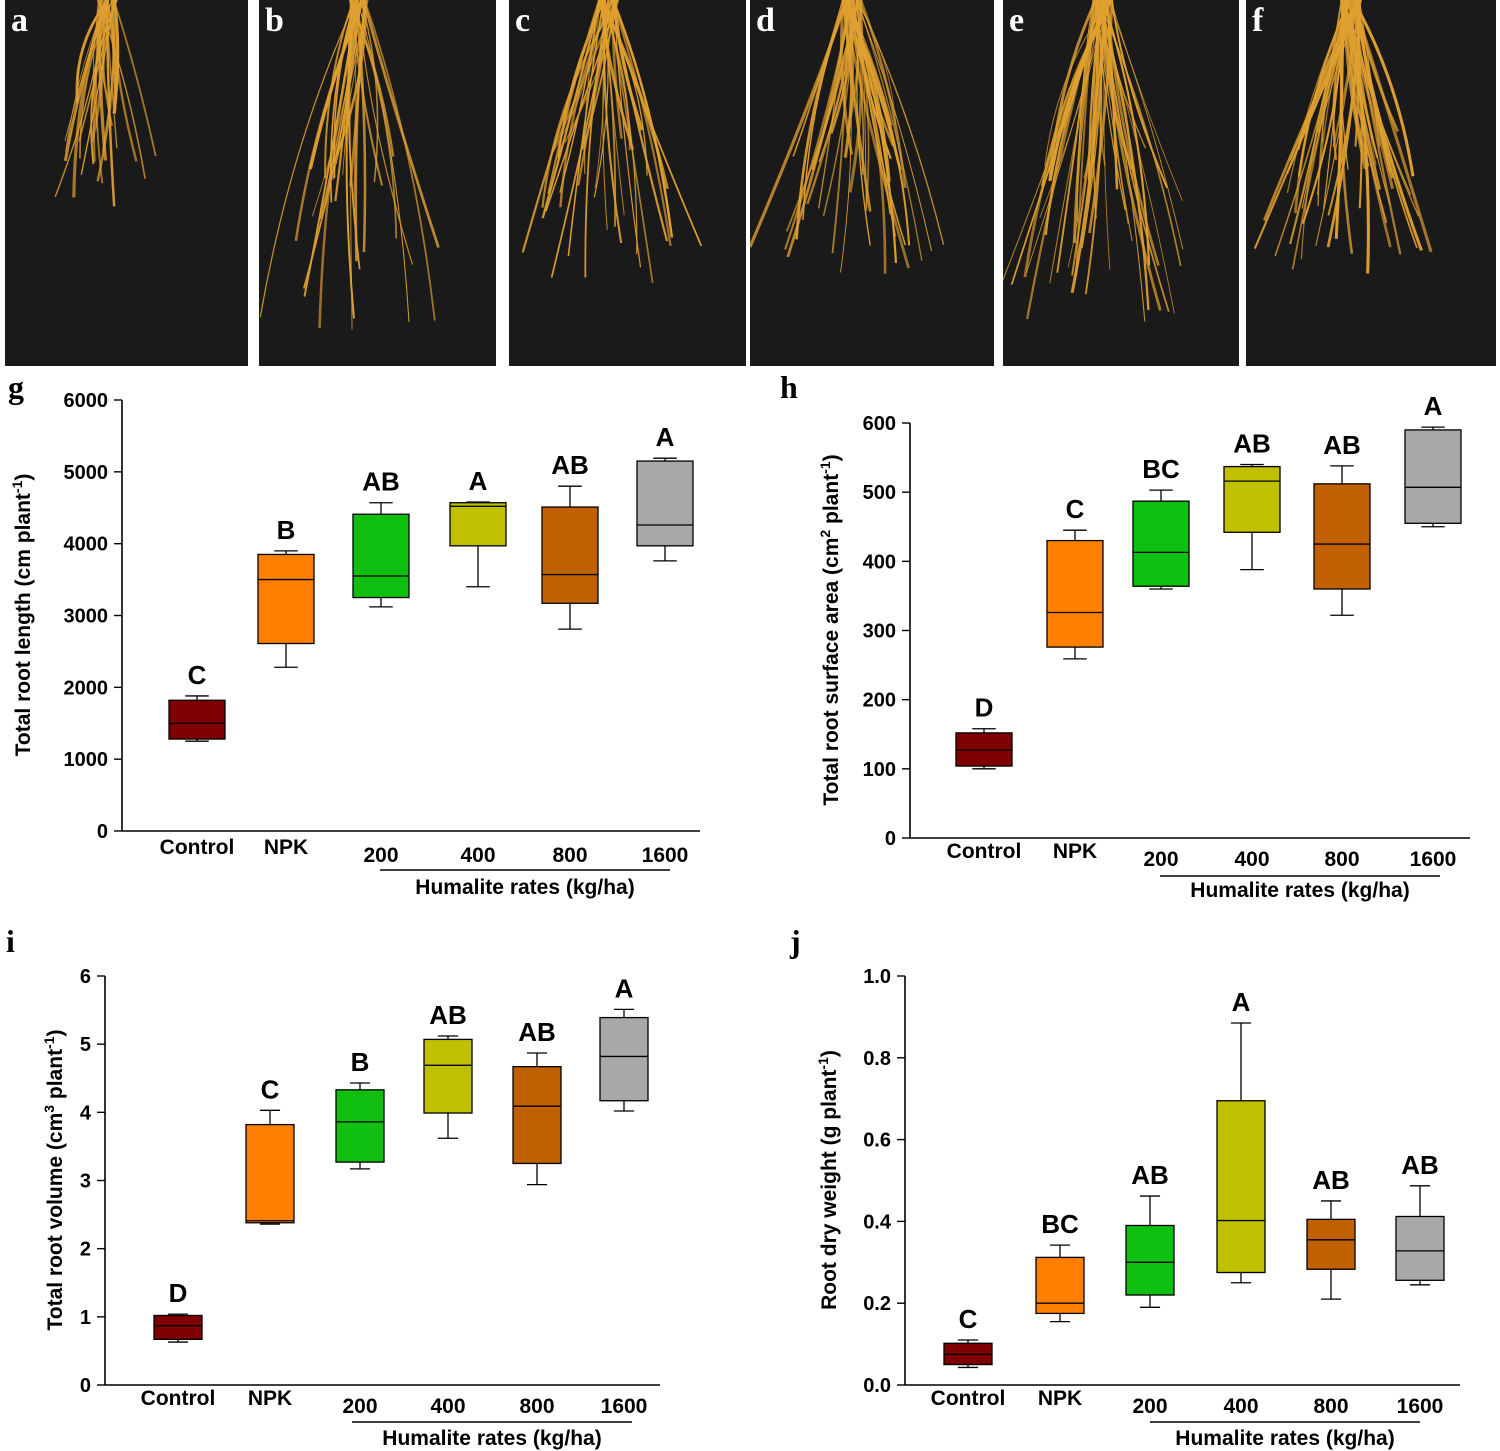  Describe the element at coordinates (831, 672) in the screenshot. I see `y-label-text: Total root surface area (cm` at that location.